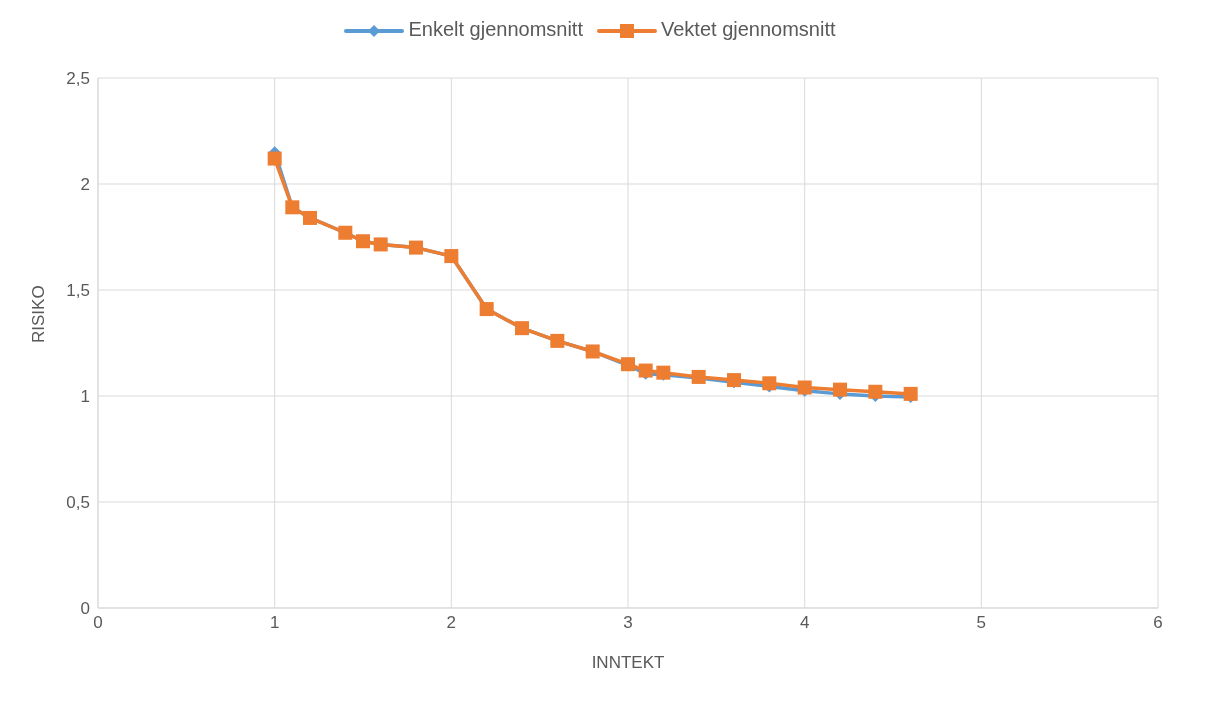 This screenshot has width=1214, height=711. Describe the element at coordinates (628, 662) in the screenshot. I see `x-axis-title: INNTEKT` at that location.